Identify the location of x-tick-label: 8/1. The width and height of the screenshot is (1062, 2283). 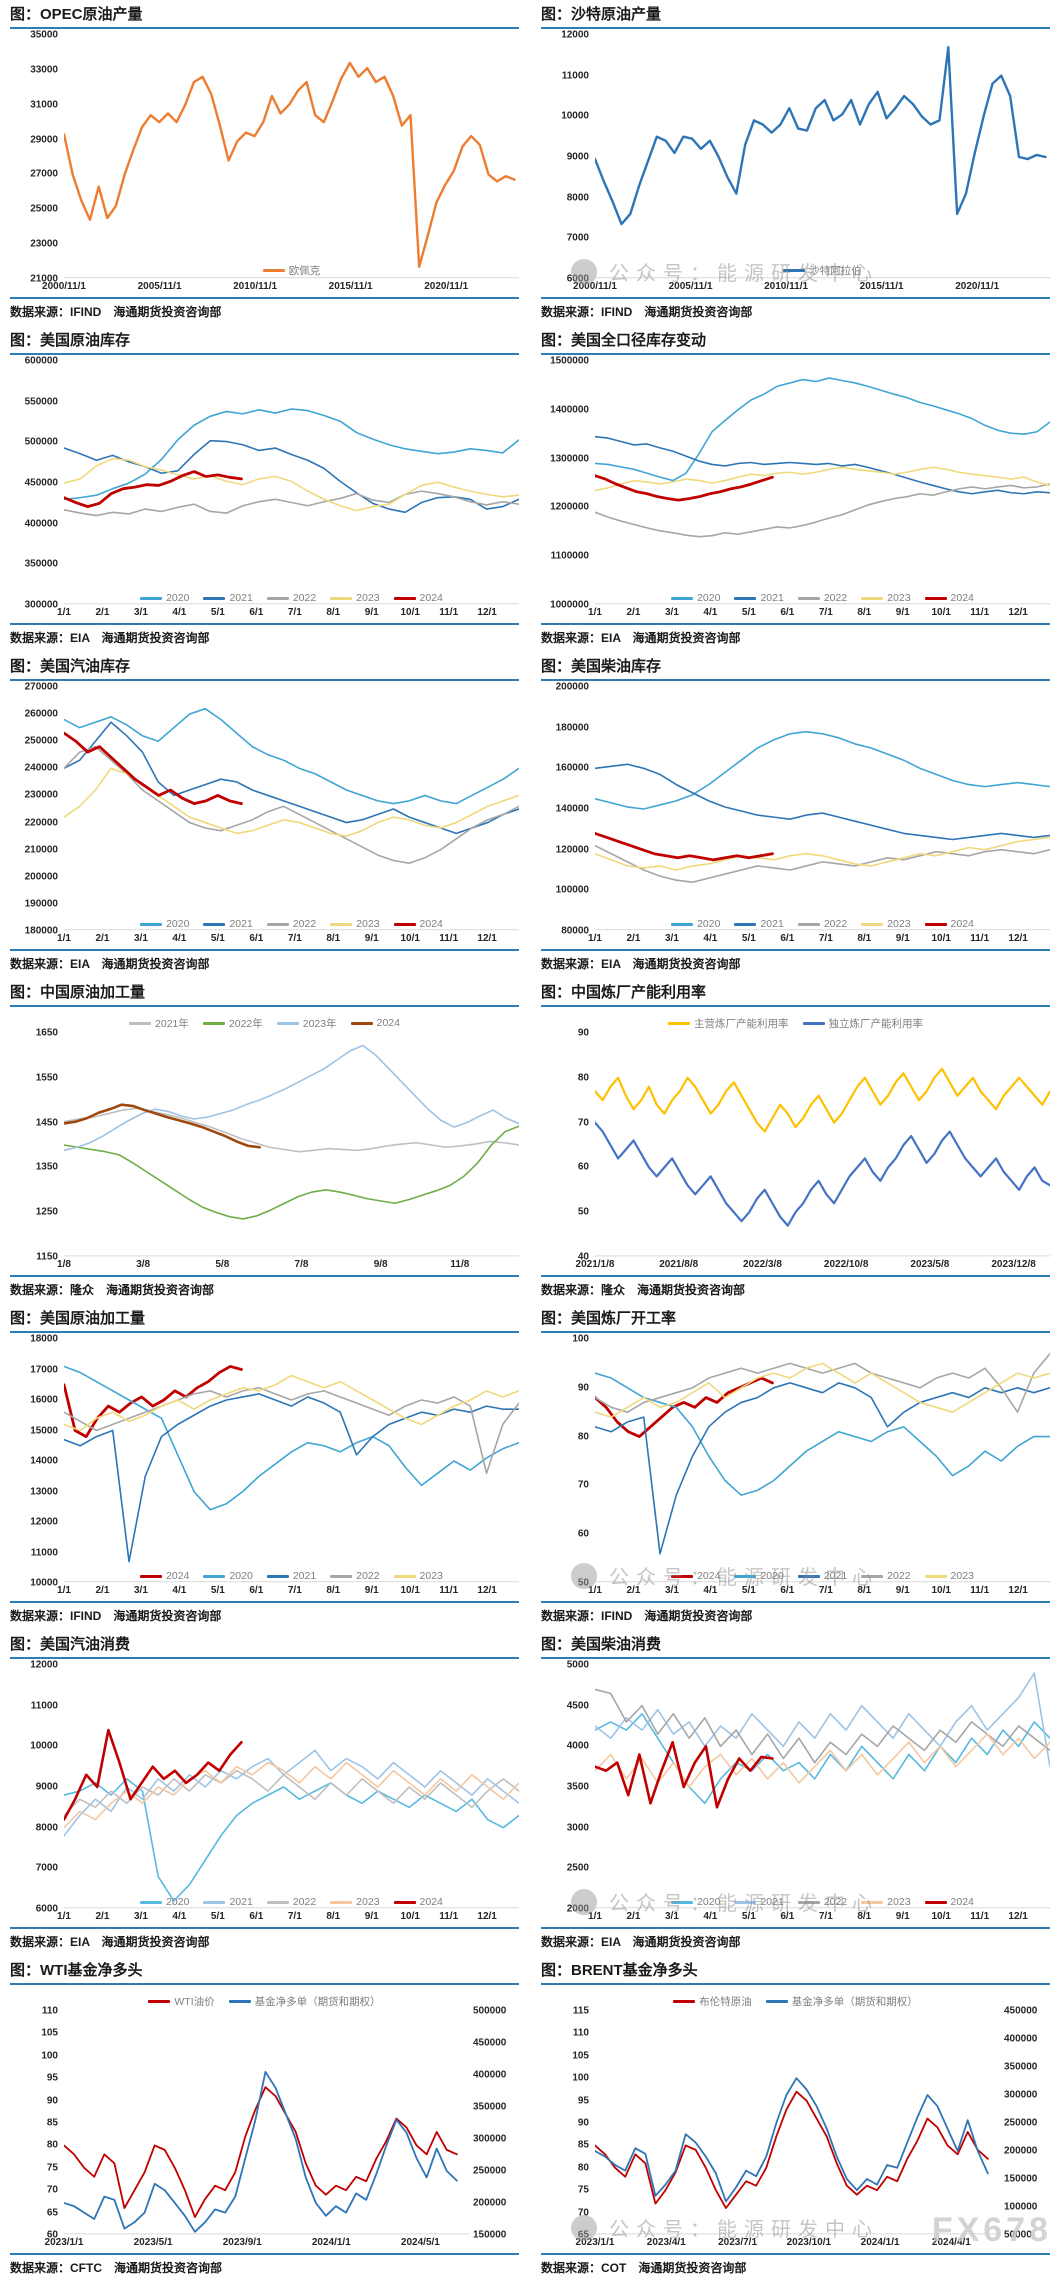
(864, 612).